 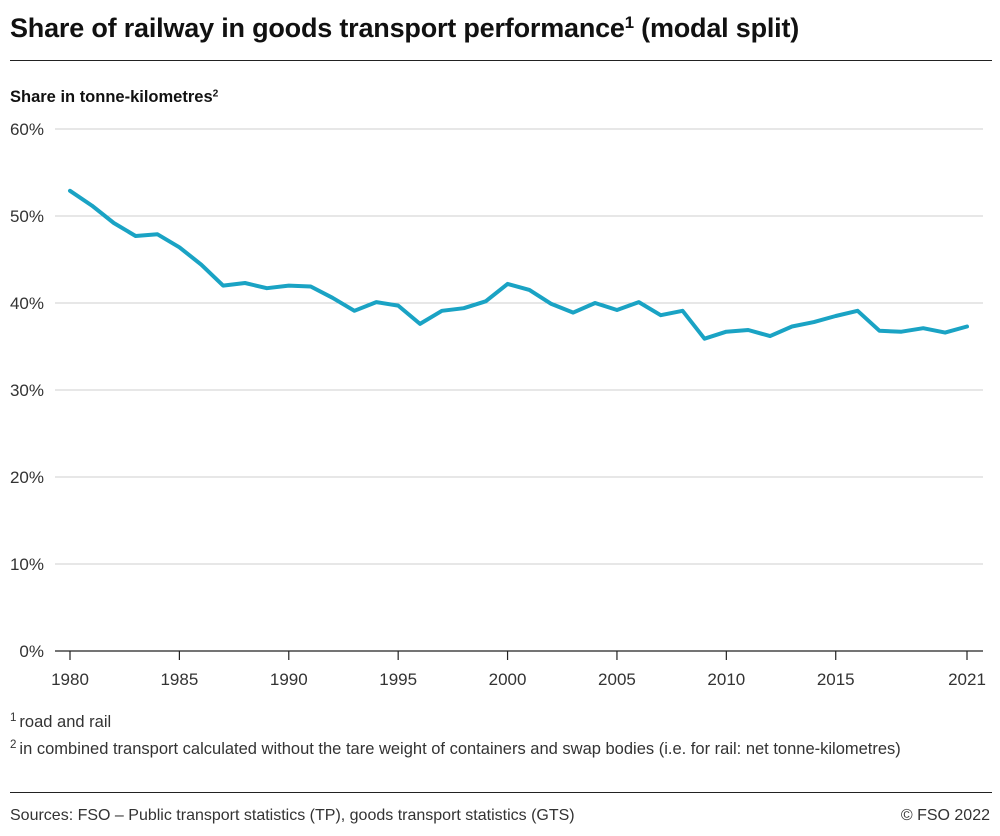 I want to click on footer-divider, so click(x=501, y=792).